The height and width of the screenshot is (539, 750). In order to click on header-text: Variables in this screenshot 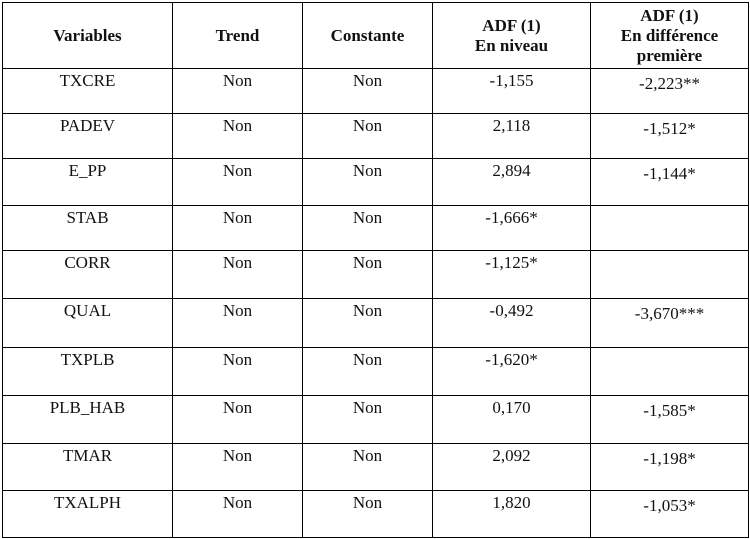, I will do `click(87, 35)`.